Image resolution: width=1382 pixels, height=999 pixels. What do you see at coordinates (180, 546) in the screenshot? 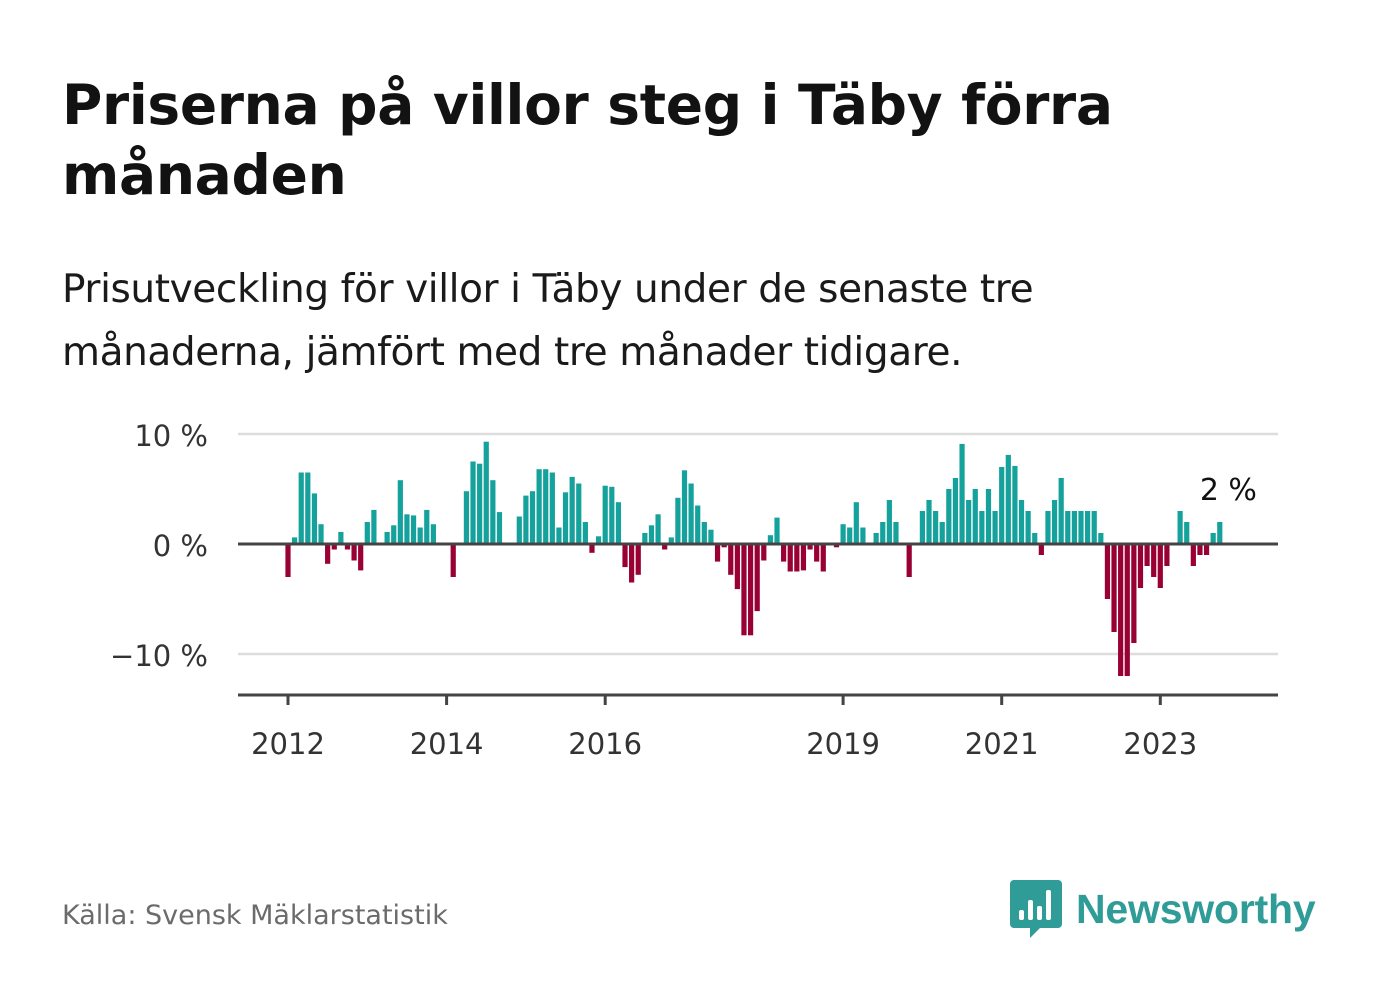
I see `y-tick-label: 0 %` at bounding box center [180, 546].